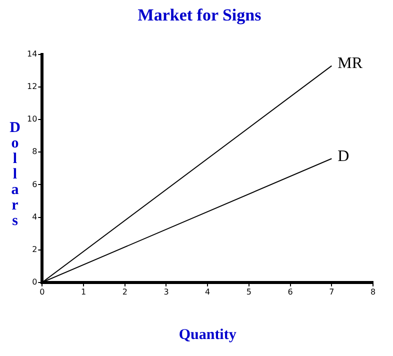 This screenshot has height=356, width=393. I want to click on x-tick-label: 7, so click(331, 291).